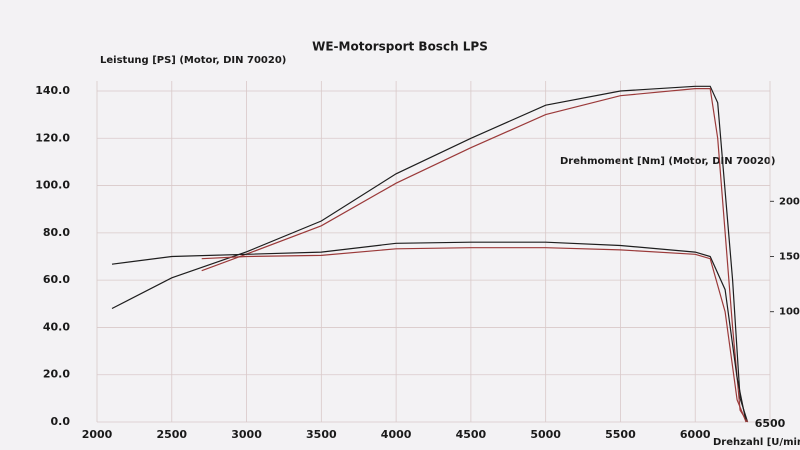  Describe the element at coordinates (246, 434) in the screenshot. I see `x-tick-label: 3000` at that location.